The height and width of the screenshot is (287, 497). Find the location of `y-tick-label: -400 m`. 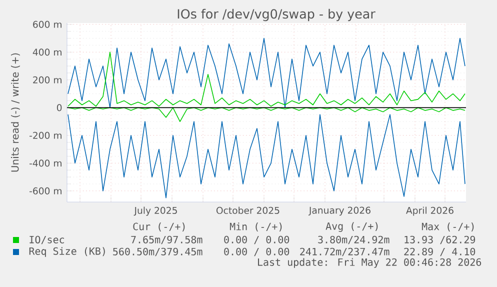

y-tick-label: -400 m is located at coordinates (46, 163).